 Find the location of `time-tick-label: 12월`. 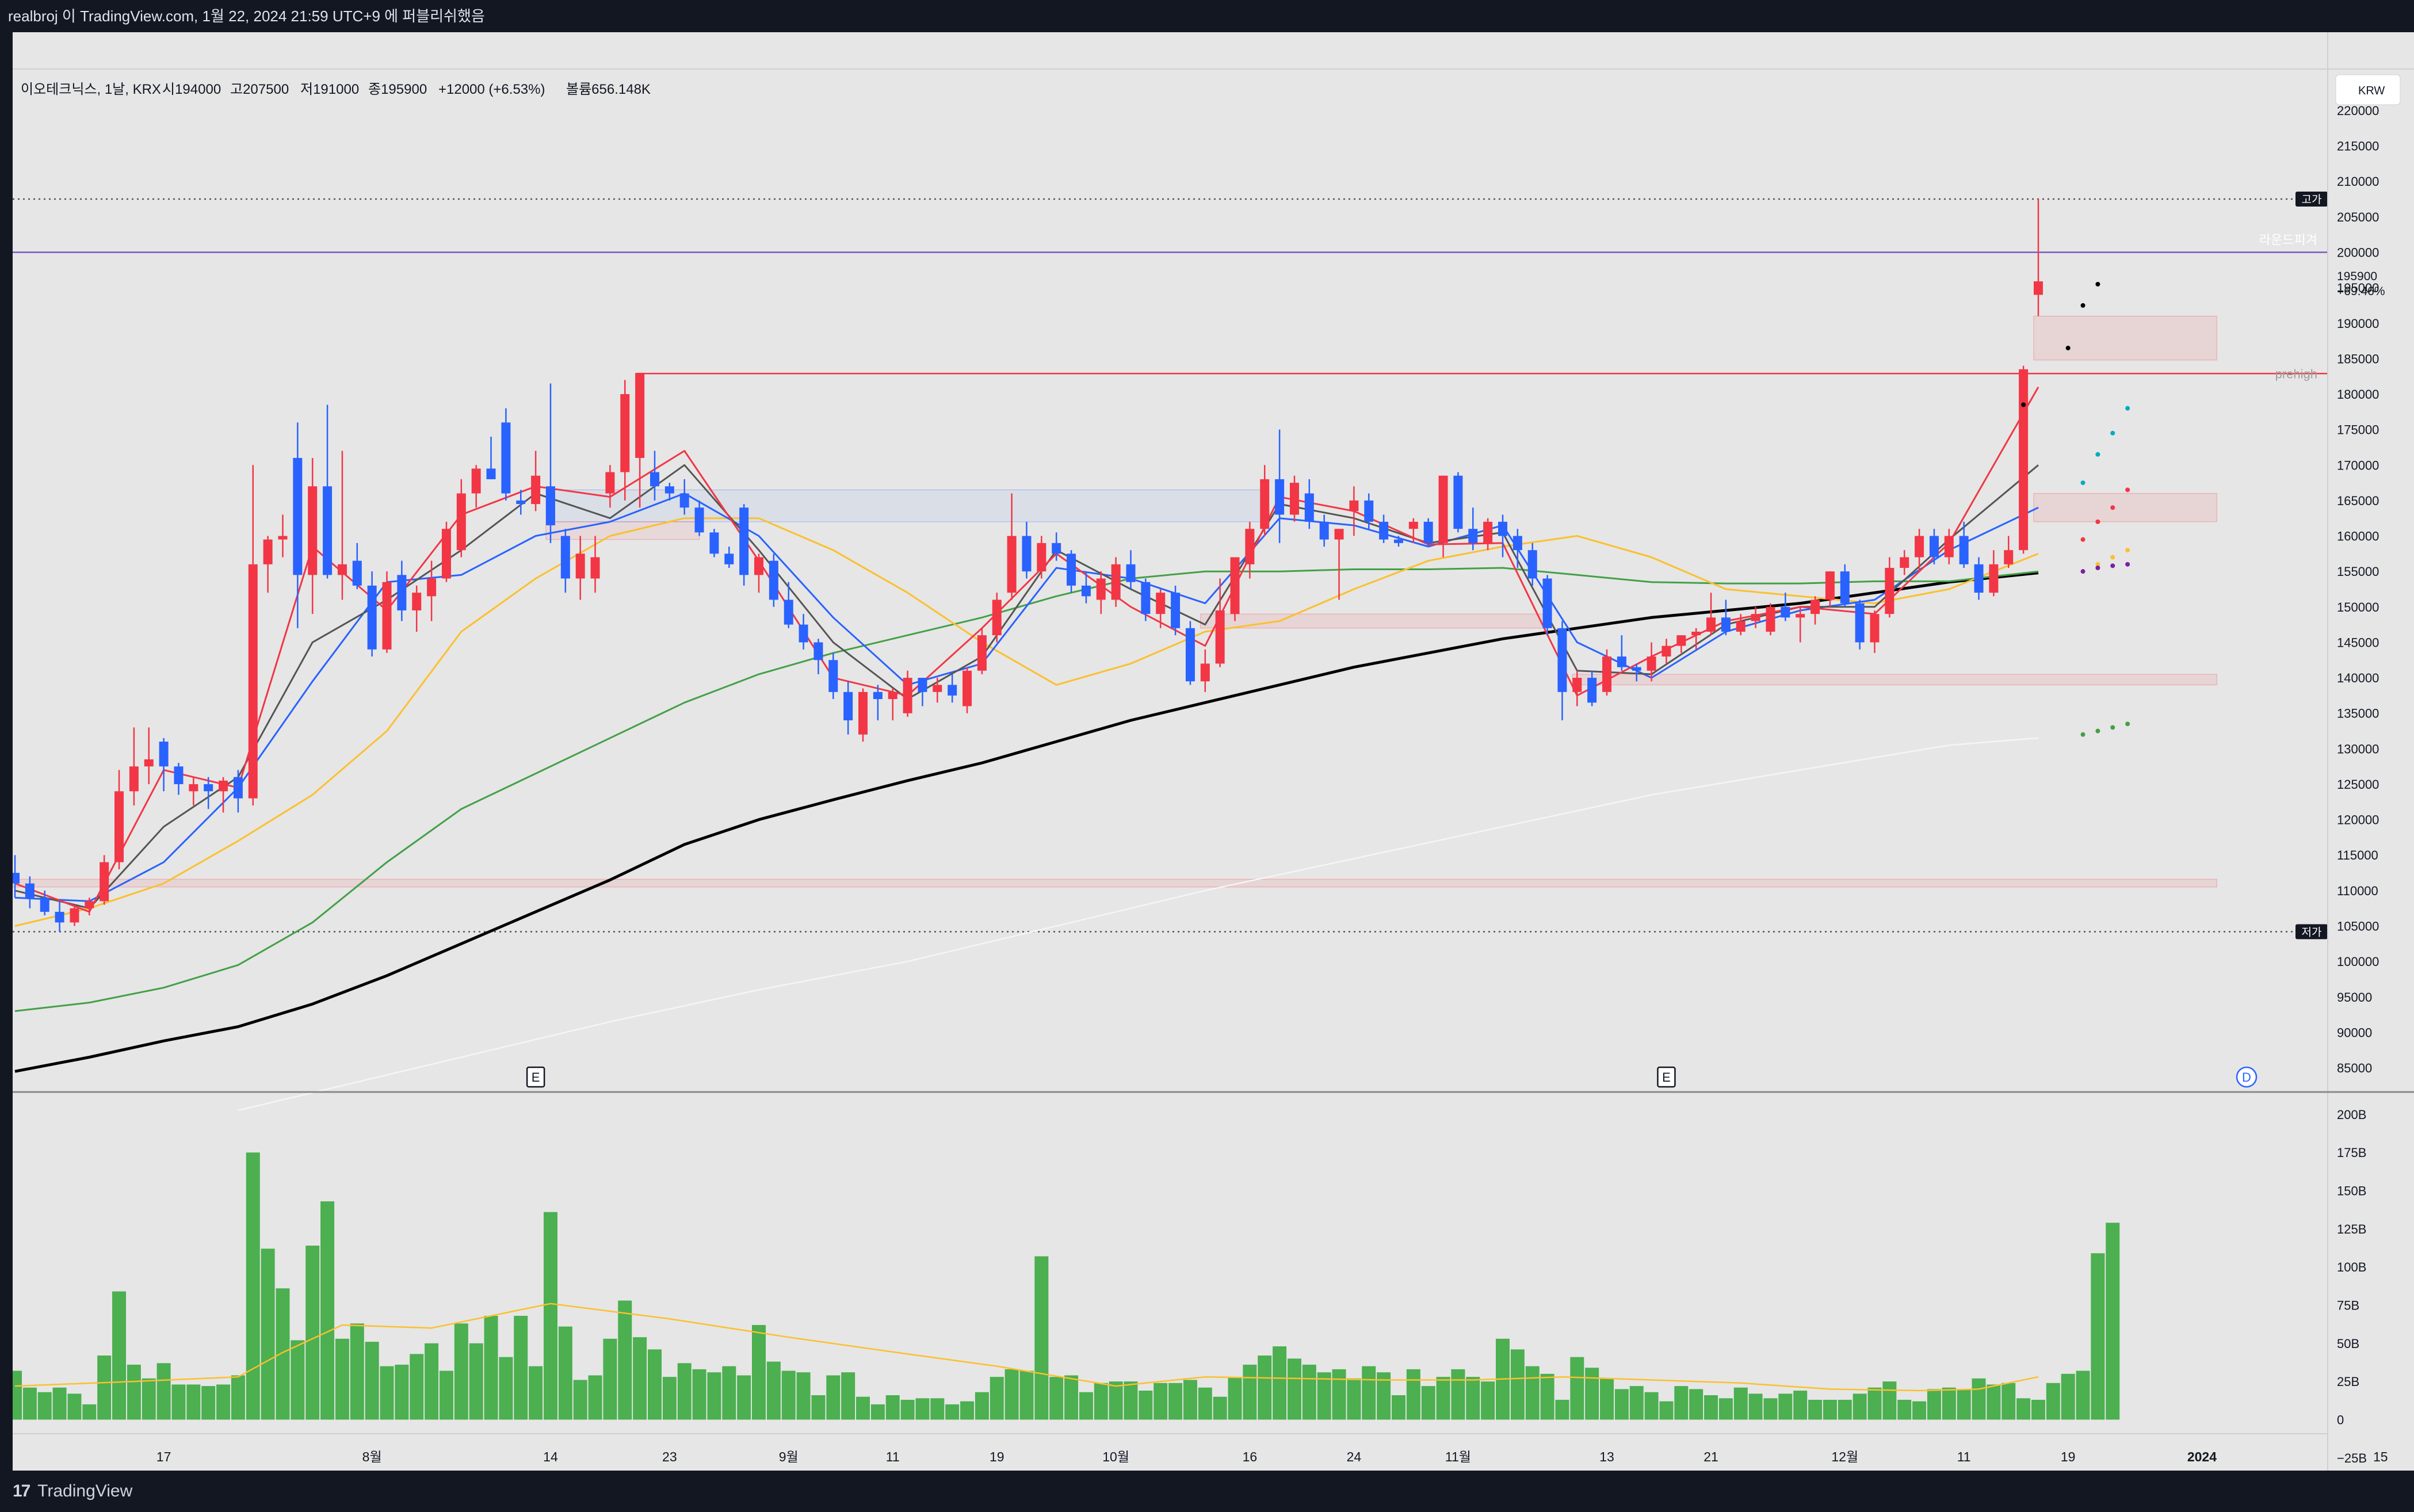

time-tick-label: 12월 is located at coordinates (1844, 1456).